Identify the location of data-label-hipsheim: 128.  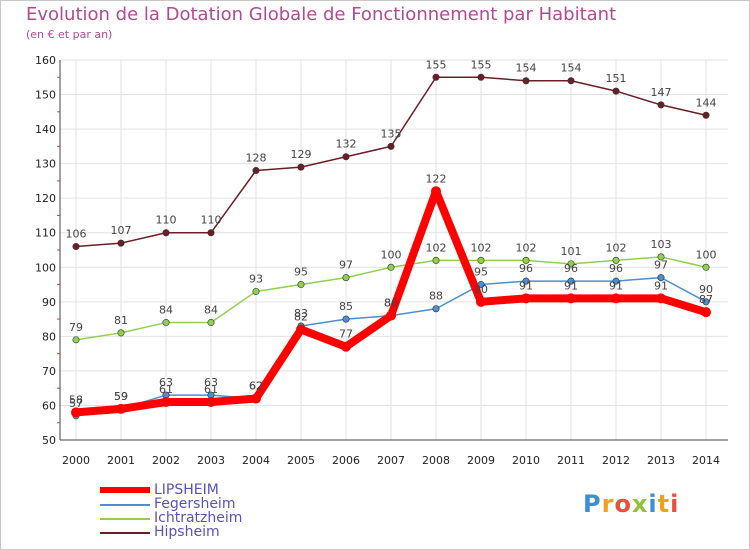
(256, 158).